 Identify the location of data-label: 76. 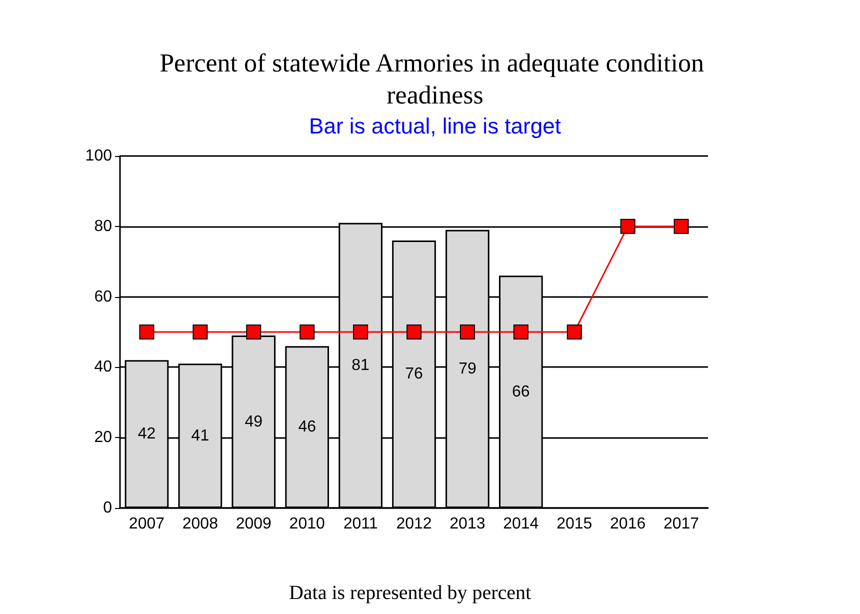
(414, 374).